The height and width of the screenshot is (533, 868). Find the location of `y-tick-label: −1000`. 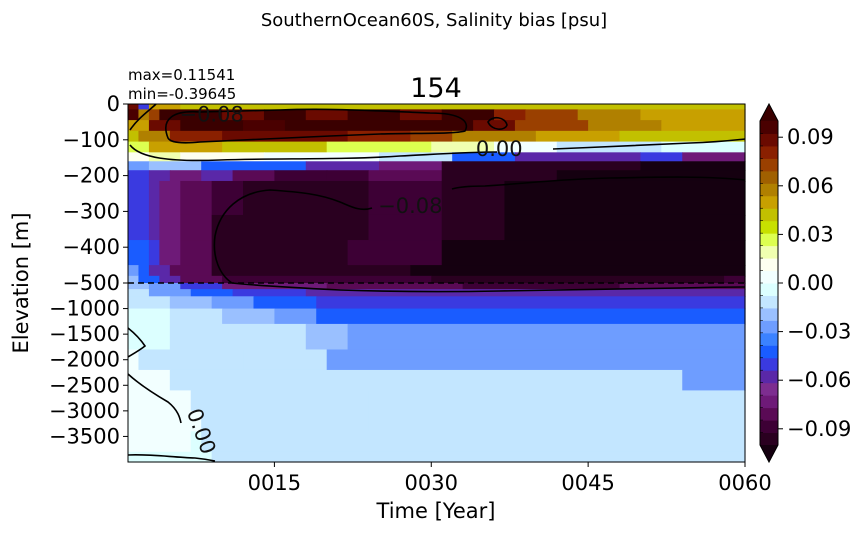

y-tick-label: −1000 is located at coordinates (84, 309).